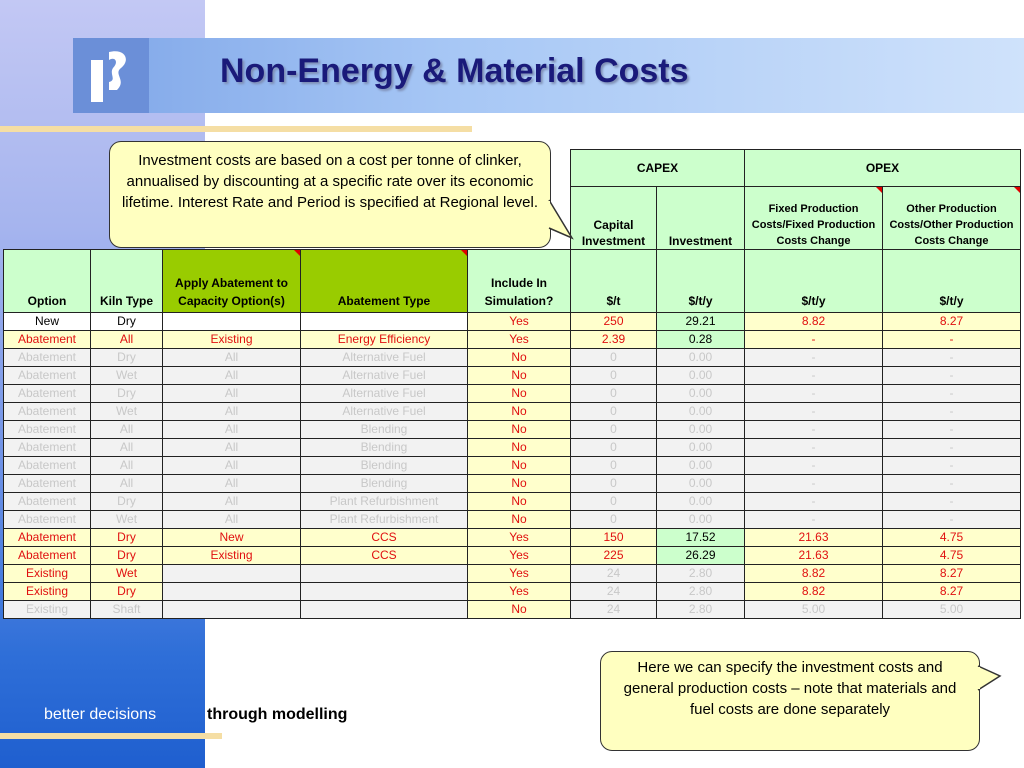 The image size is (1024, 768). Describe the element at coordinates (700, 555) in the screenshot. I see `cell-investment: 26.29` at that location.